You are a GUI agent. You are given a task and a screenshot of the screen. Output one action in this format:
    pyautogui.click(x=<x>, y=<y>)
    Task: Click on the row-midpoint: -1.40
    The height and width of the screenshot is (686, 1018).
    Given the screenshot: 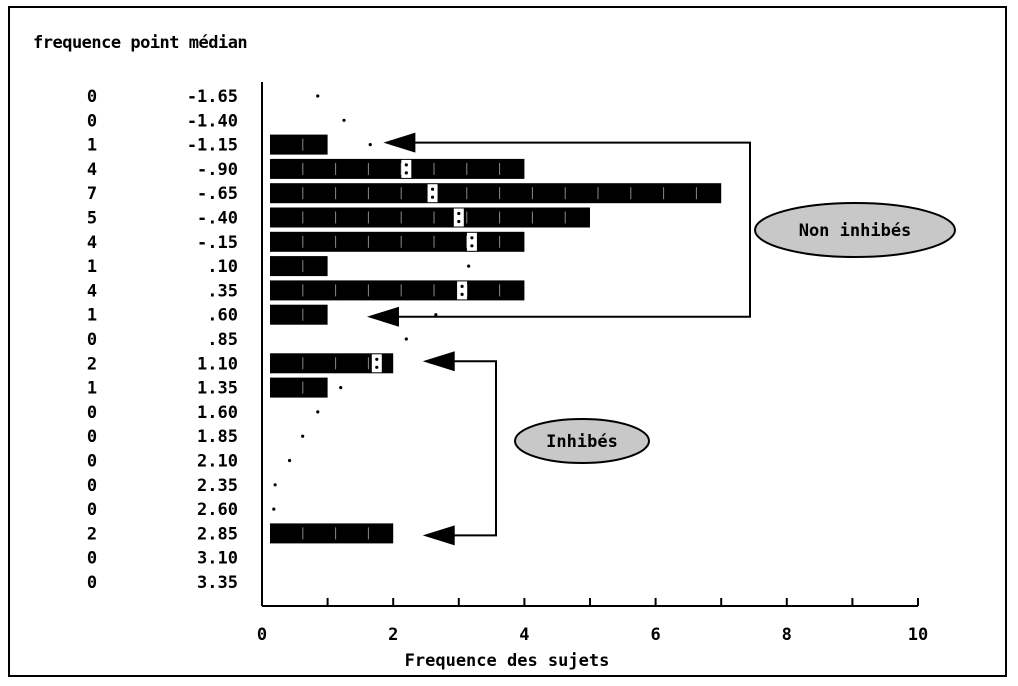 What is the action you would take?
    pyautogui.click(x=212, y=121)
    